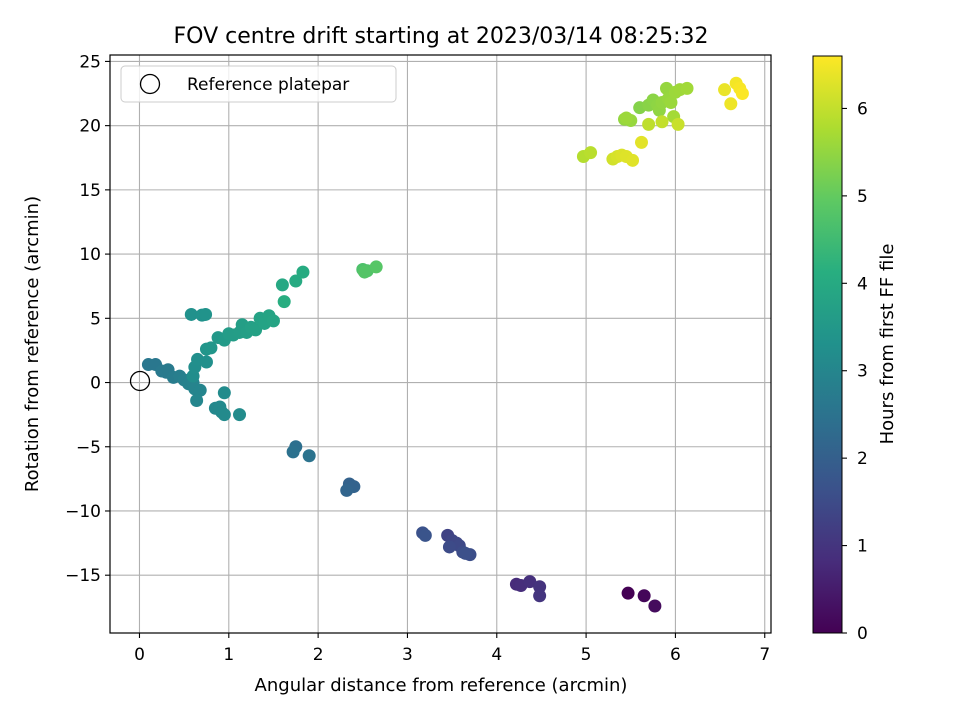 Image resolution: width=960 pixels, height=724 pixels. What do you see at coordinates (407, 655) in the screenshot?
I see `x-tick-label: 3` at bounding box center [407, 655].